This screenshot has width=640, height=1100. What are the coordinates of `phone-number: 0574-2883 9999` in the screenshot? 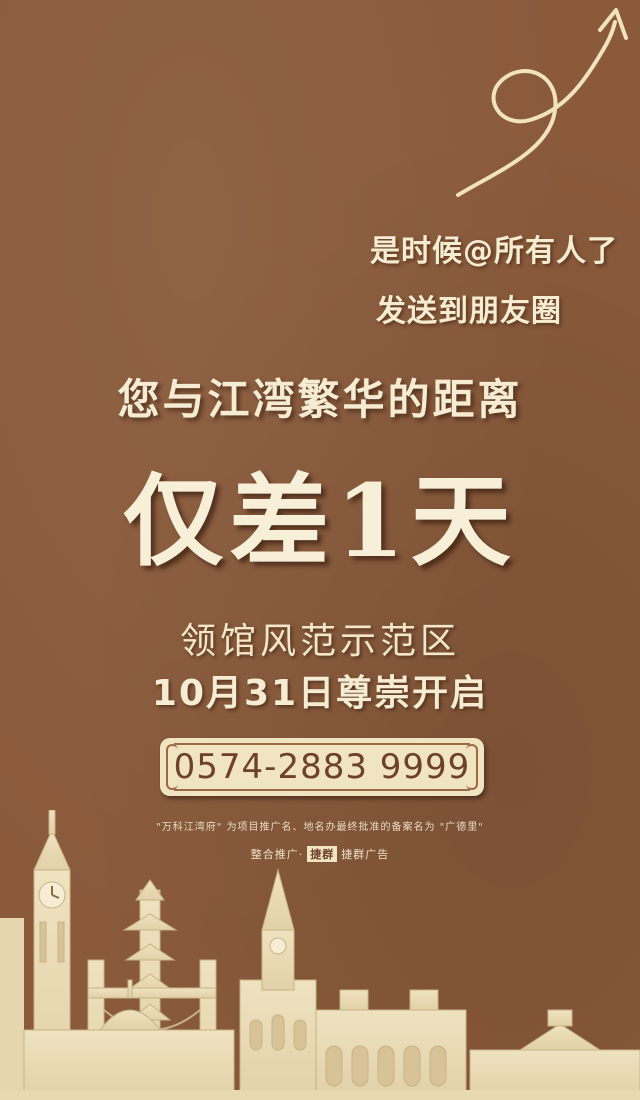 It's located at (322, 767).